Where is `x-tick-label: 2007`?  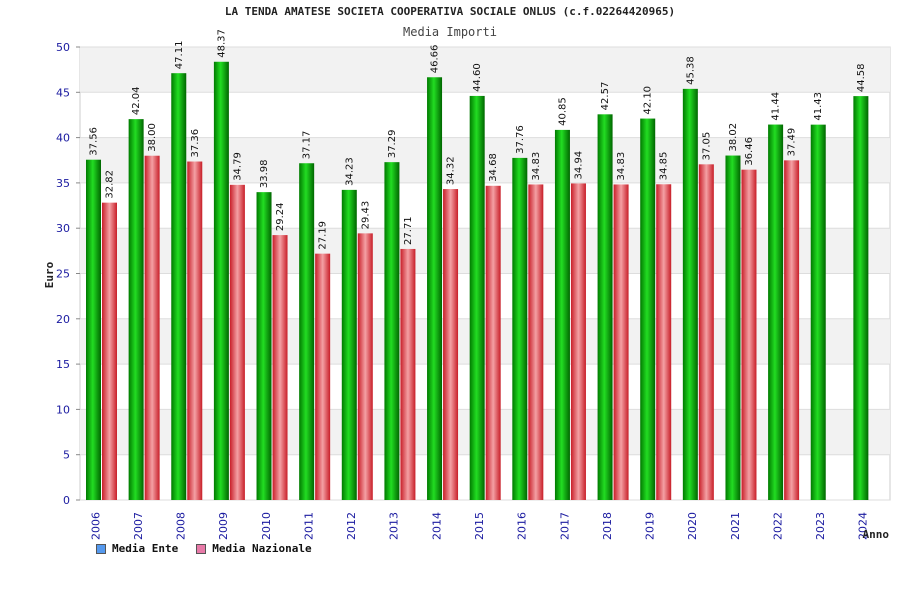
x-tick-label: 2007 is located at coordinates (138, 526).